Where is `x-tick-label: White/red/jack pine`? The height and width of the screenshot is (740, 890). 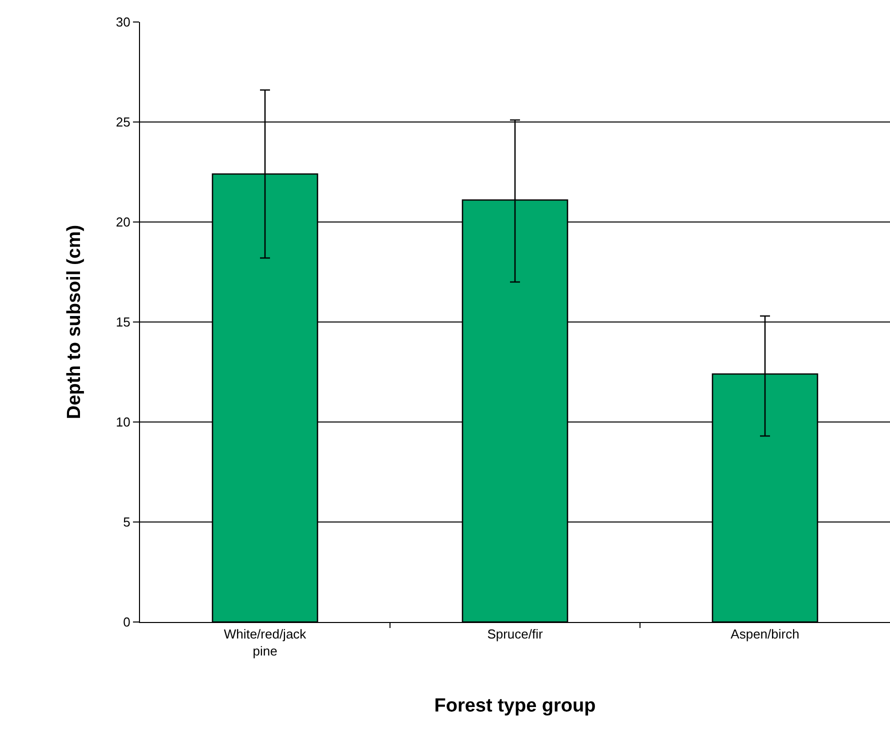
x-tick-label: White/red/jack pine is located at coordinates (265, 642).